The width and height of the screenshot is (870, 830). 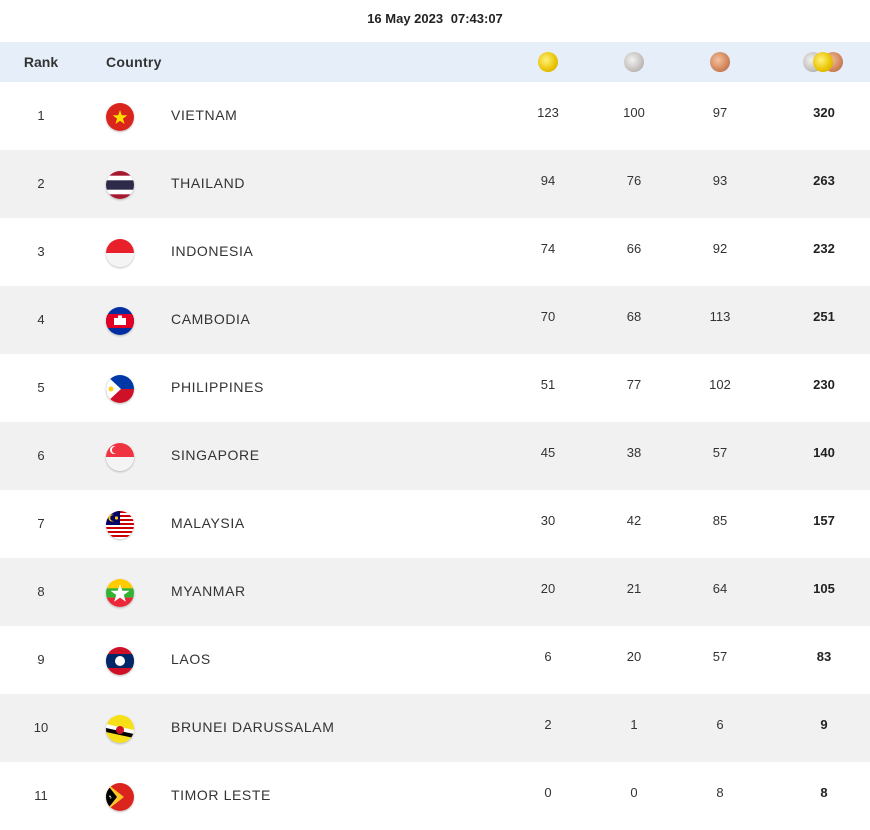 What do you see at coordinates (548, 248) in the screenshot?
I see `gold-count: 74` at bounding box center [548, 248].